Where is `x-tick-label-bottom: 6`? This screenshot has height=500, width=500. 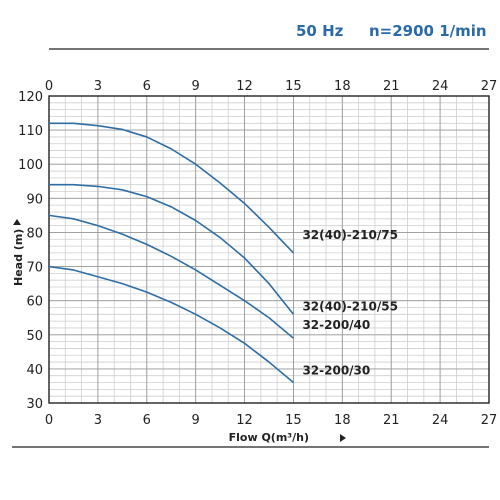
x-tick-label-bottom: 6 is located at coordinates (147, 420).